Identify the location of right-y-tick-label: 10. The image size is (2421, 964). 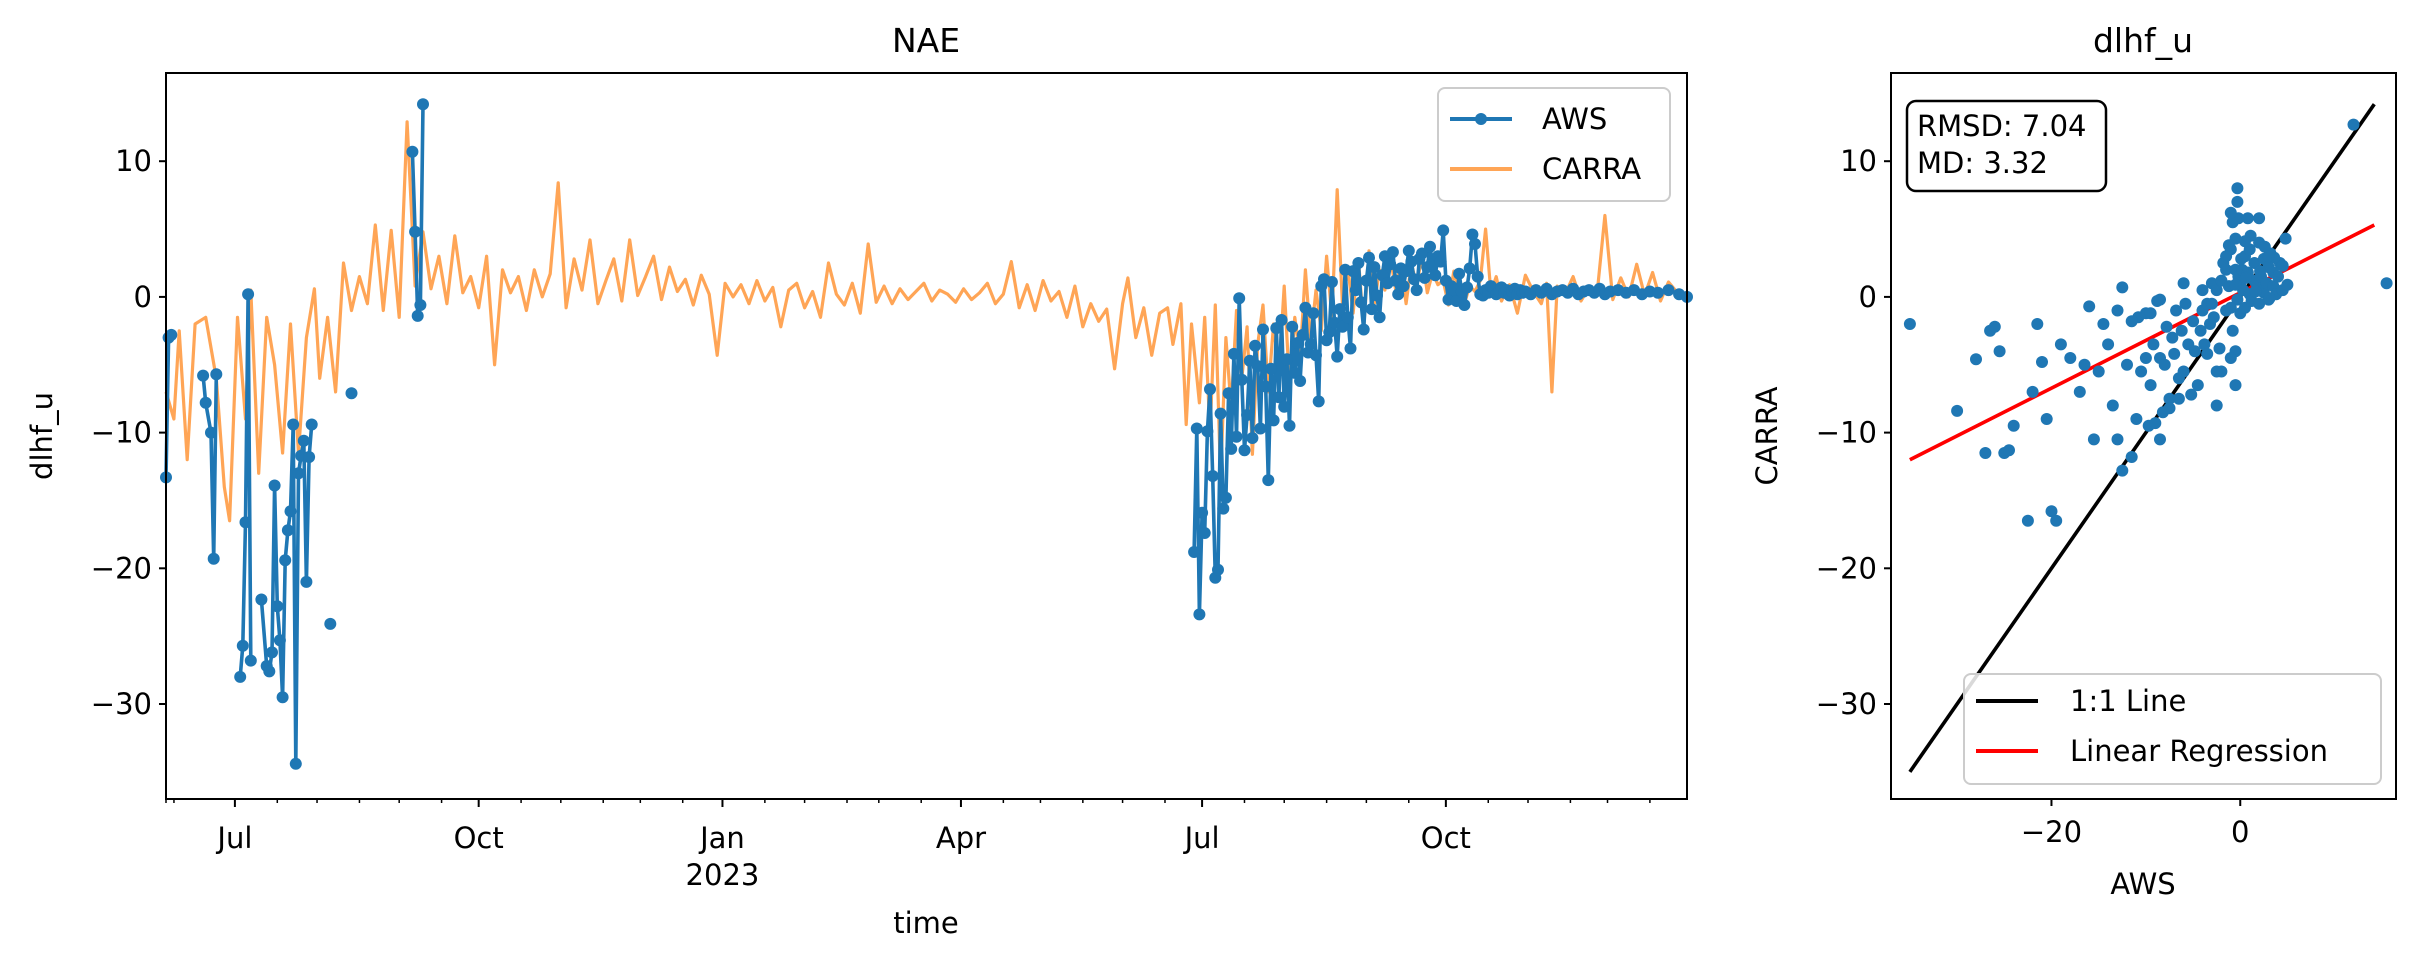
(1858, 161).